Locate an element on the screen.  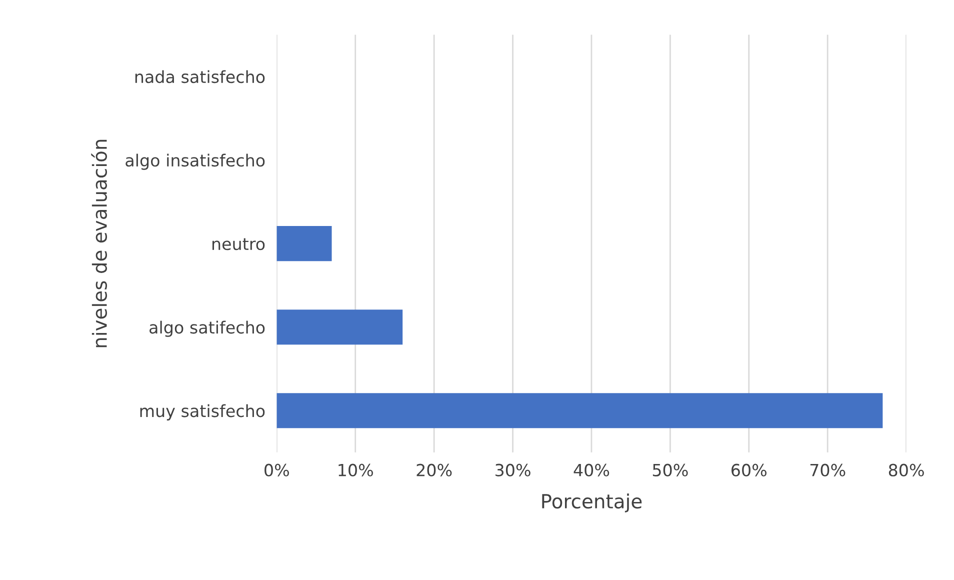
x-tick-label: 40% is located at coordinates (592, 470).